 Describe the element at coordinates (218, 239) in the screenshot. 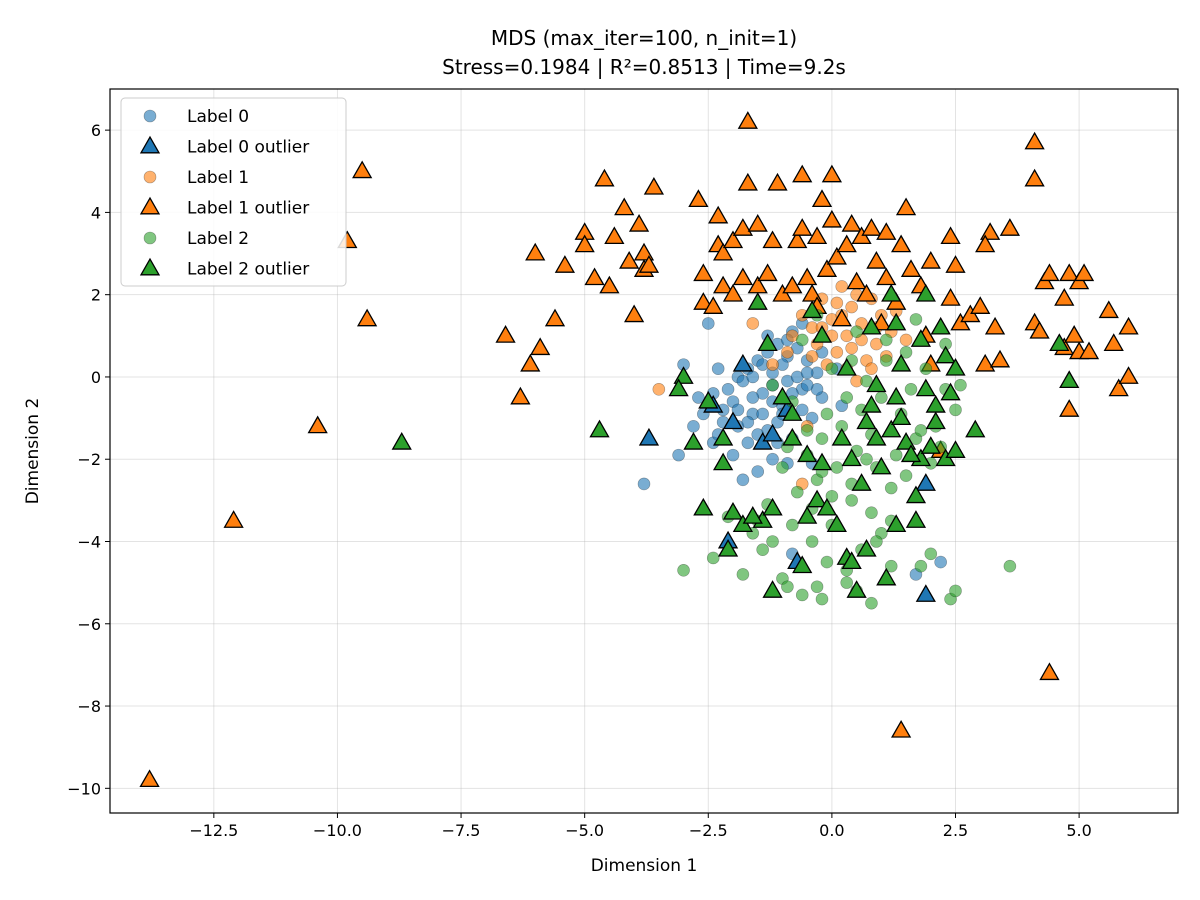

I see `legend-label: Label 2` at that location.